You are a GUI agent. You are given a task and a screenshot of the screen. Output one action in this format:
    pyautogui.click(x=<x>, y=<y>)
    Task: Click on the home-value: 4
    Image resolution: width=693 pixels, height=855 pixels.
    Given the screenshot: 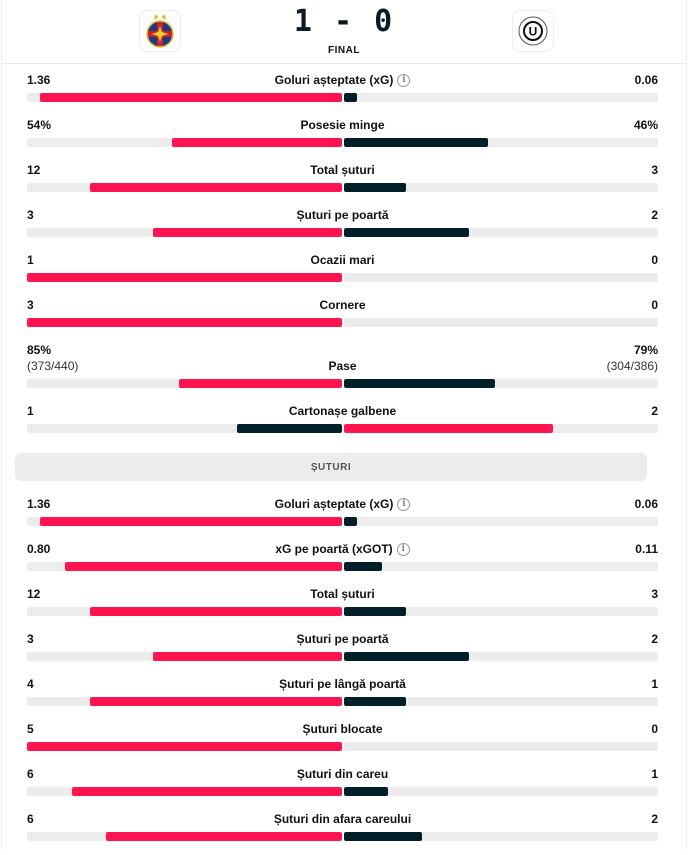 What is the action you would take?
    pyautogui.click(x=30, y=684)
    